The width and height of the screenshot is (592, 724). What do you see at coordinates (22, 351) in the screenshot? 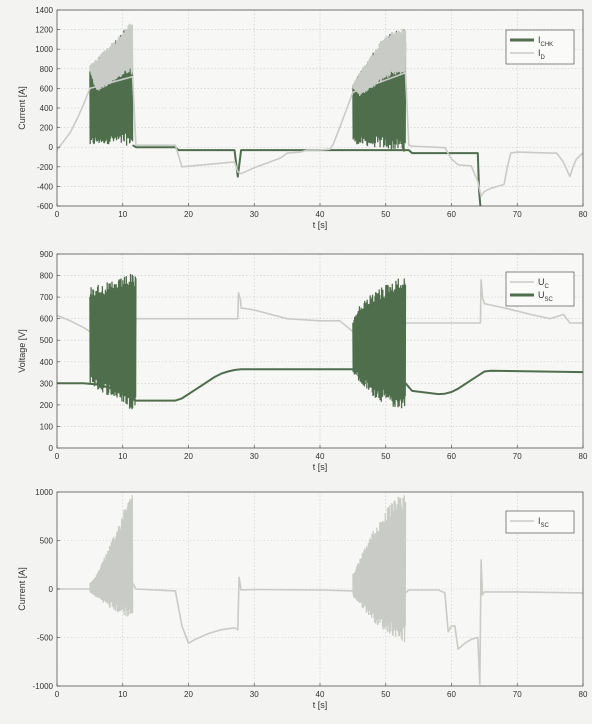
I see `y-axis-label: Voltage [V]` at bounding box center [22, 351].